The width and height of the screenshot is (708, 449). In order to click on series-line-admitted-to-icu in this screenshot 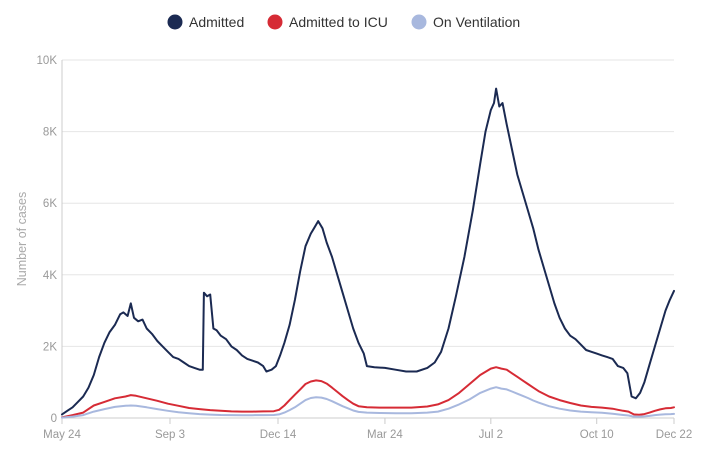, I will do `click(368, 392)`.